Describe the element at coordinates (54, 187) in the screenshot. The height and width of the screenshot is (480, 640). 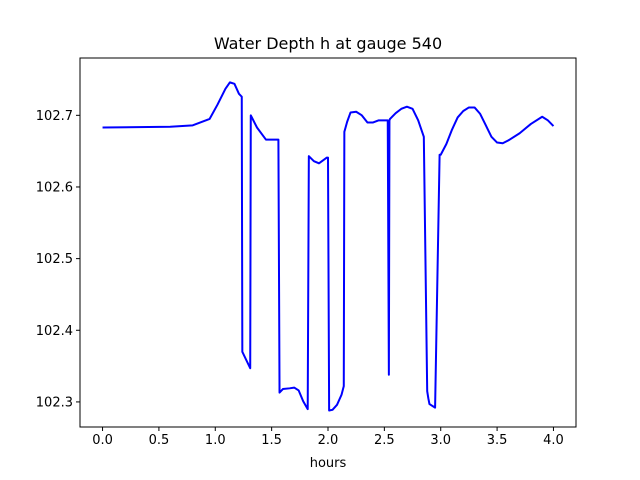
I see `y-tick-label: 102.6` at that location.